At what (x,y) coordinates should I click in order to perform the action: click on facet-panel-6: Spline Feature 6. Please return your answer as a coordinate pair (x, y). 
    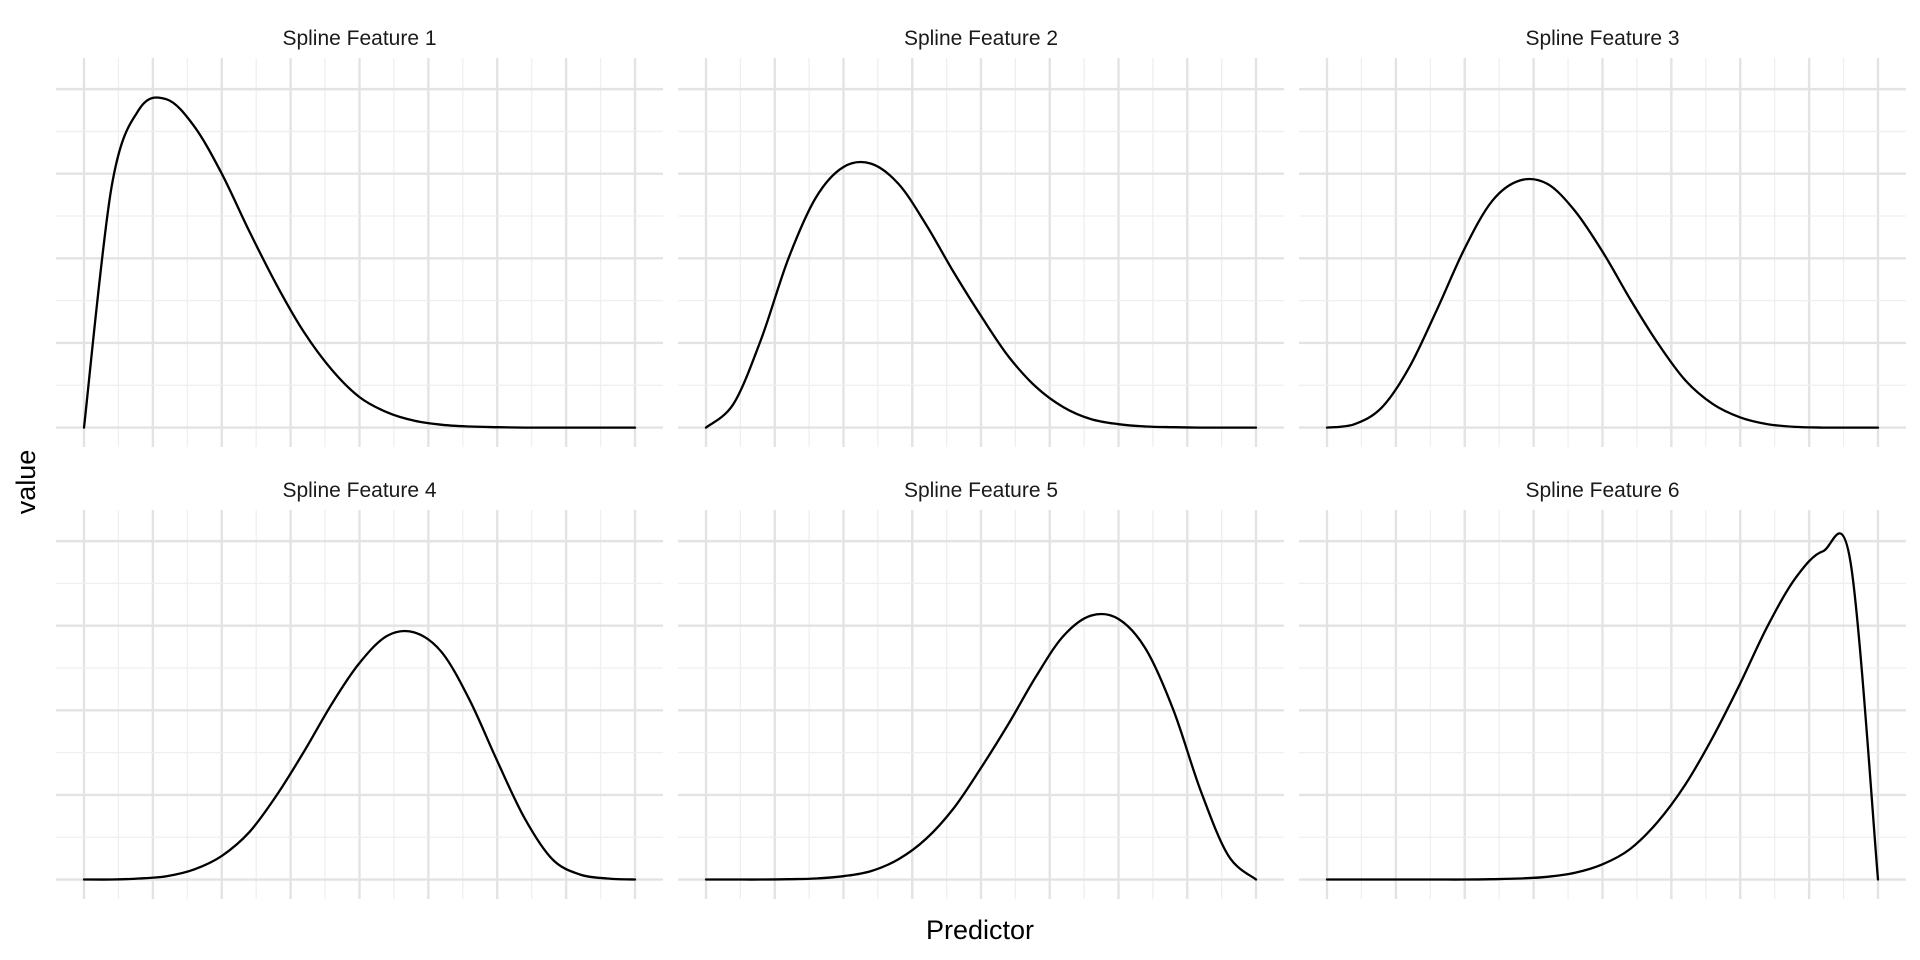
    Looking at the image, I should click on (1602, 689).